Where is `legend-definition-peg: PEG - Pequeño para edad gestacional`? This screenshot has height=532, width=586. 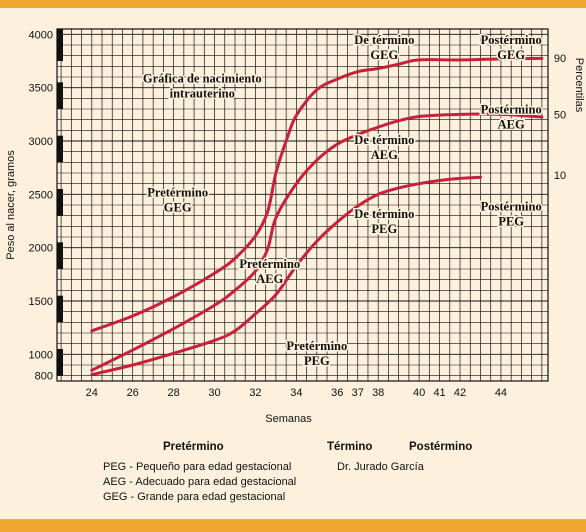 legend-definition-peg: PEG - Pequeño para edad gestacional is located at coordinates (197, 467).